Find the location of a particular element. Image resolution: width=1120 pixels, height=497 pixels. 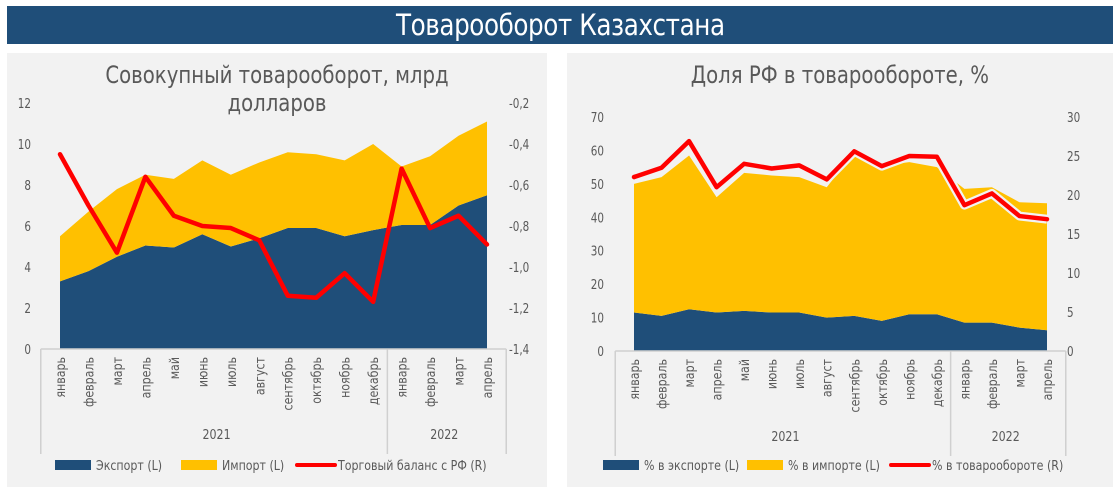

y-right-tick-label: 5 is located at coordinates (1070, 312).